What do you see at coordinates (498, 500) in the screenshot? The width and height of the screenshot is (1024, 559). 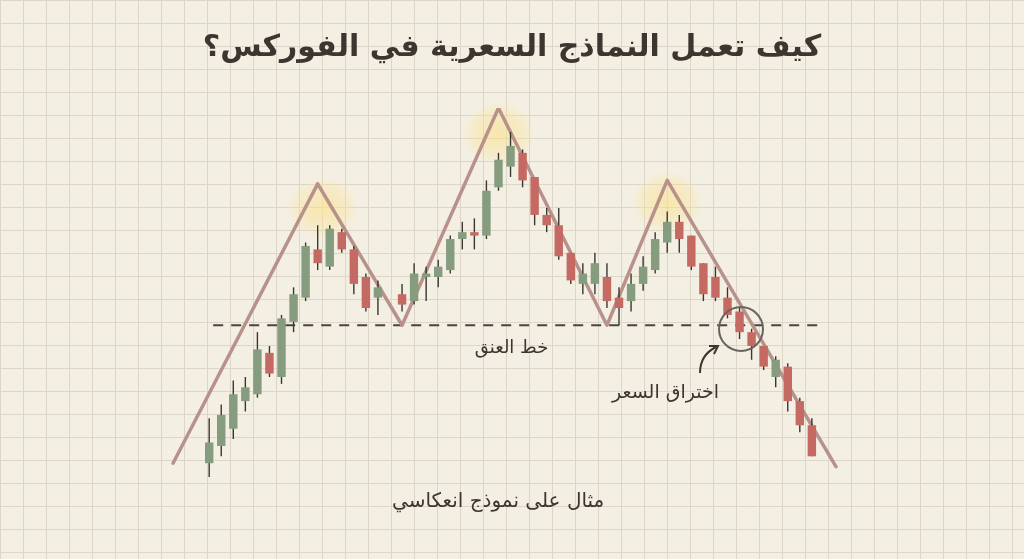 I see `text: مثال على نموذج انعكاسي` at bounding box center [498, 500].